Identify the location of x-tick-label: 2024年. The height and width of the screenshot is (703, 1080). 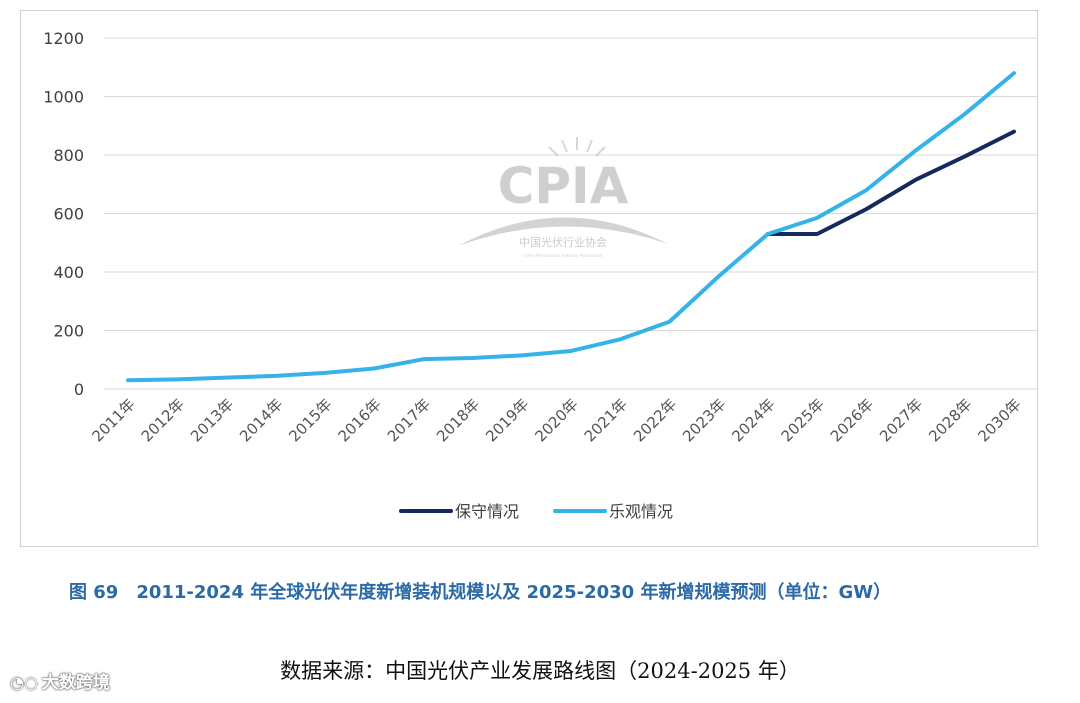
(753, 420).